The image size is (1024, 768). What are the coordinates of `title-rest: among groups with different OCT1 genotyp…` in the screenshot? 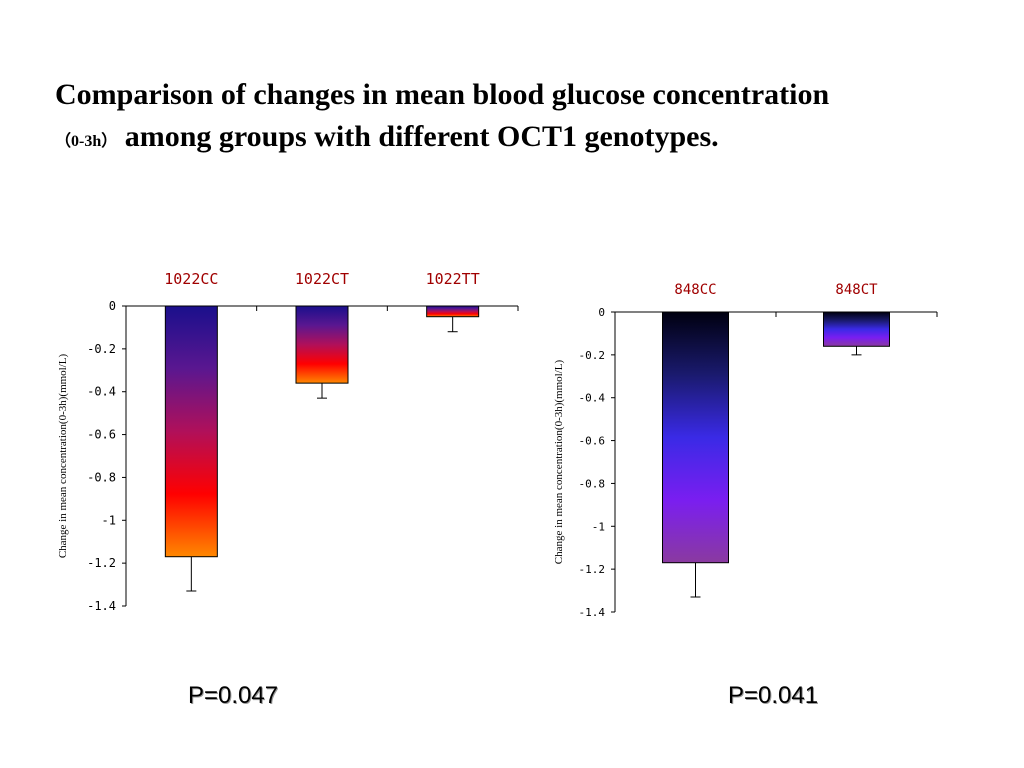 It's located at (421, 136).